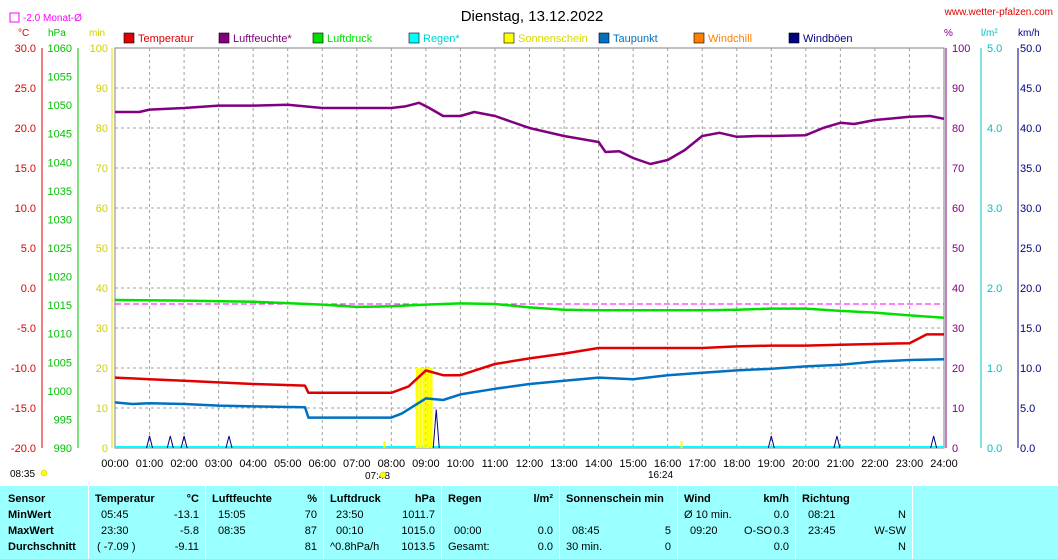 Image resolution: width=1058 pixels, height=559 pixels. Describe the element at coordinates (262, 39) in the screenshot. I see `legend-label: Luftfeuchte*` at that location.